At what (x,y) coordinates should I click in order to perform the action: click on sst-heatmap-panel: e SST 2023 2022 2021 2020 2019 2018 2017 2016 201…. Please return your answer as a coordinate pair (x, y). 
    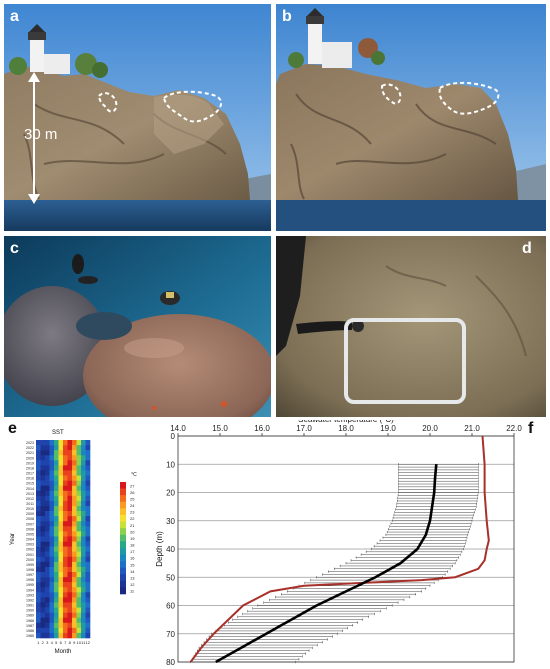
    Looking at the image, I should click on (79, 544).